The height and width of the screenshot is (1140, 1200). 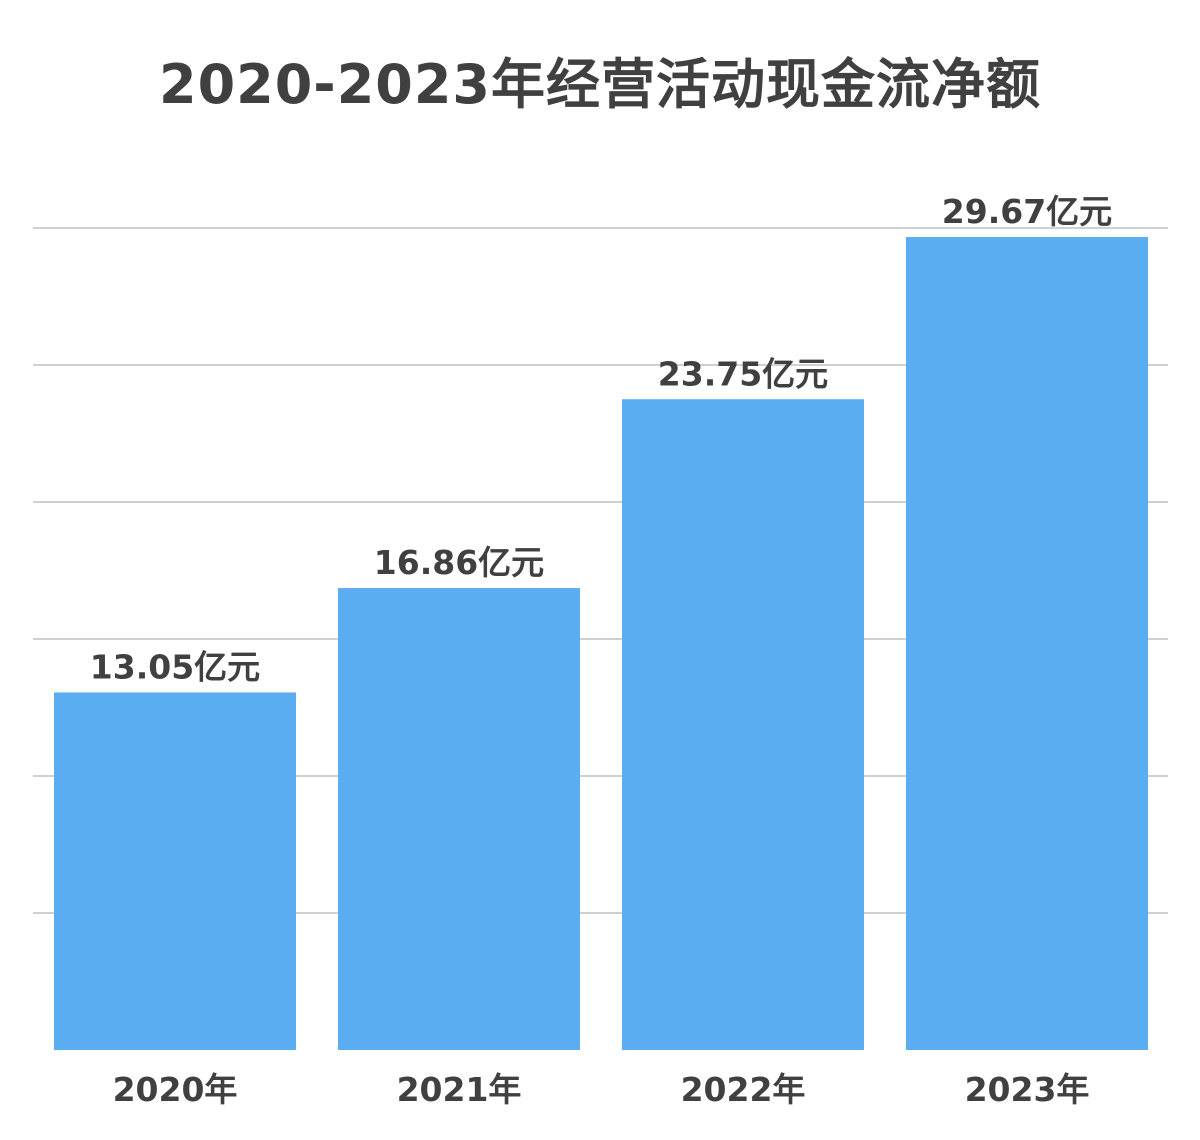 What do you see at coordinates (175, 1089) in the screenshot?
I see `x-tick-label-0: 2020年` at bounding box center [175, 1089].